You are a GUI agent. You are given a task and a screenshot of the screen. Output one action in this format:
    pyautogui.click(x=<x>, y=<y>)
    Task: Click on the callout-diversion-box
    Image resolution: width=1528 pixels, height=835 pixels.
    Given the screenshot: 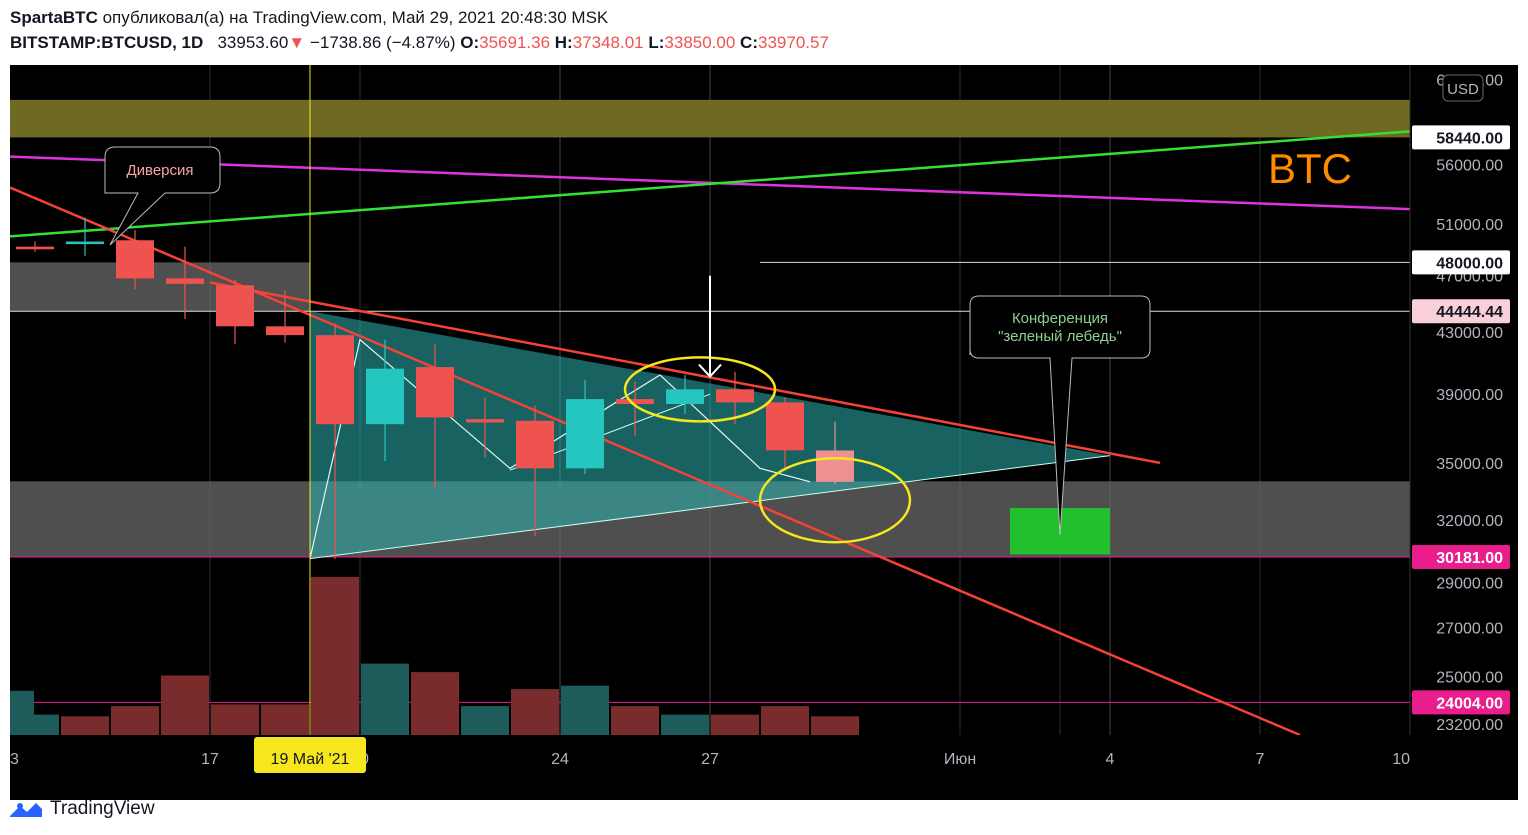 What is the action you would take?
    pyautogui.click(x=162, y=196)
    